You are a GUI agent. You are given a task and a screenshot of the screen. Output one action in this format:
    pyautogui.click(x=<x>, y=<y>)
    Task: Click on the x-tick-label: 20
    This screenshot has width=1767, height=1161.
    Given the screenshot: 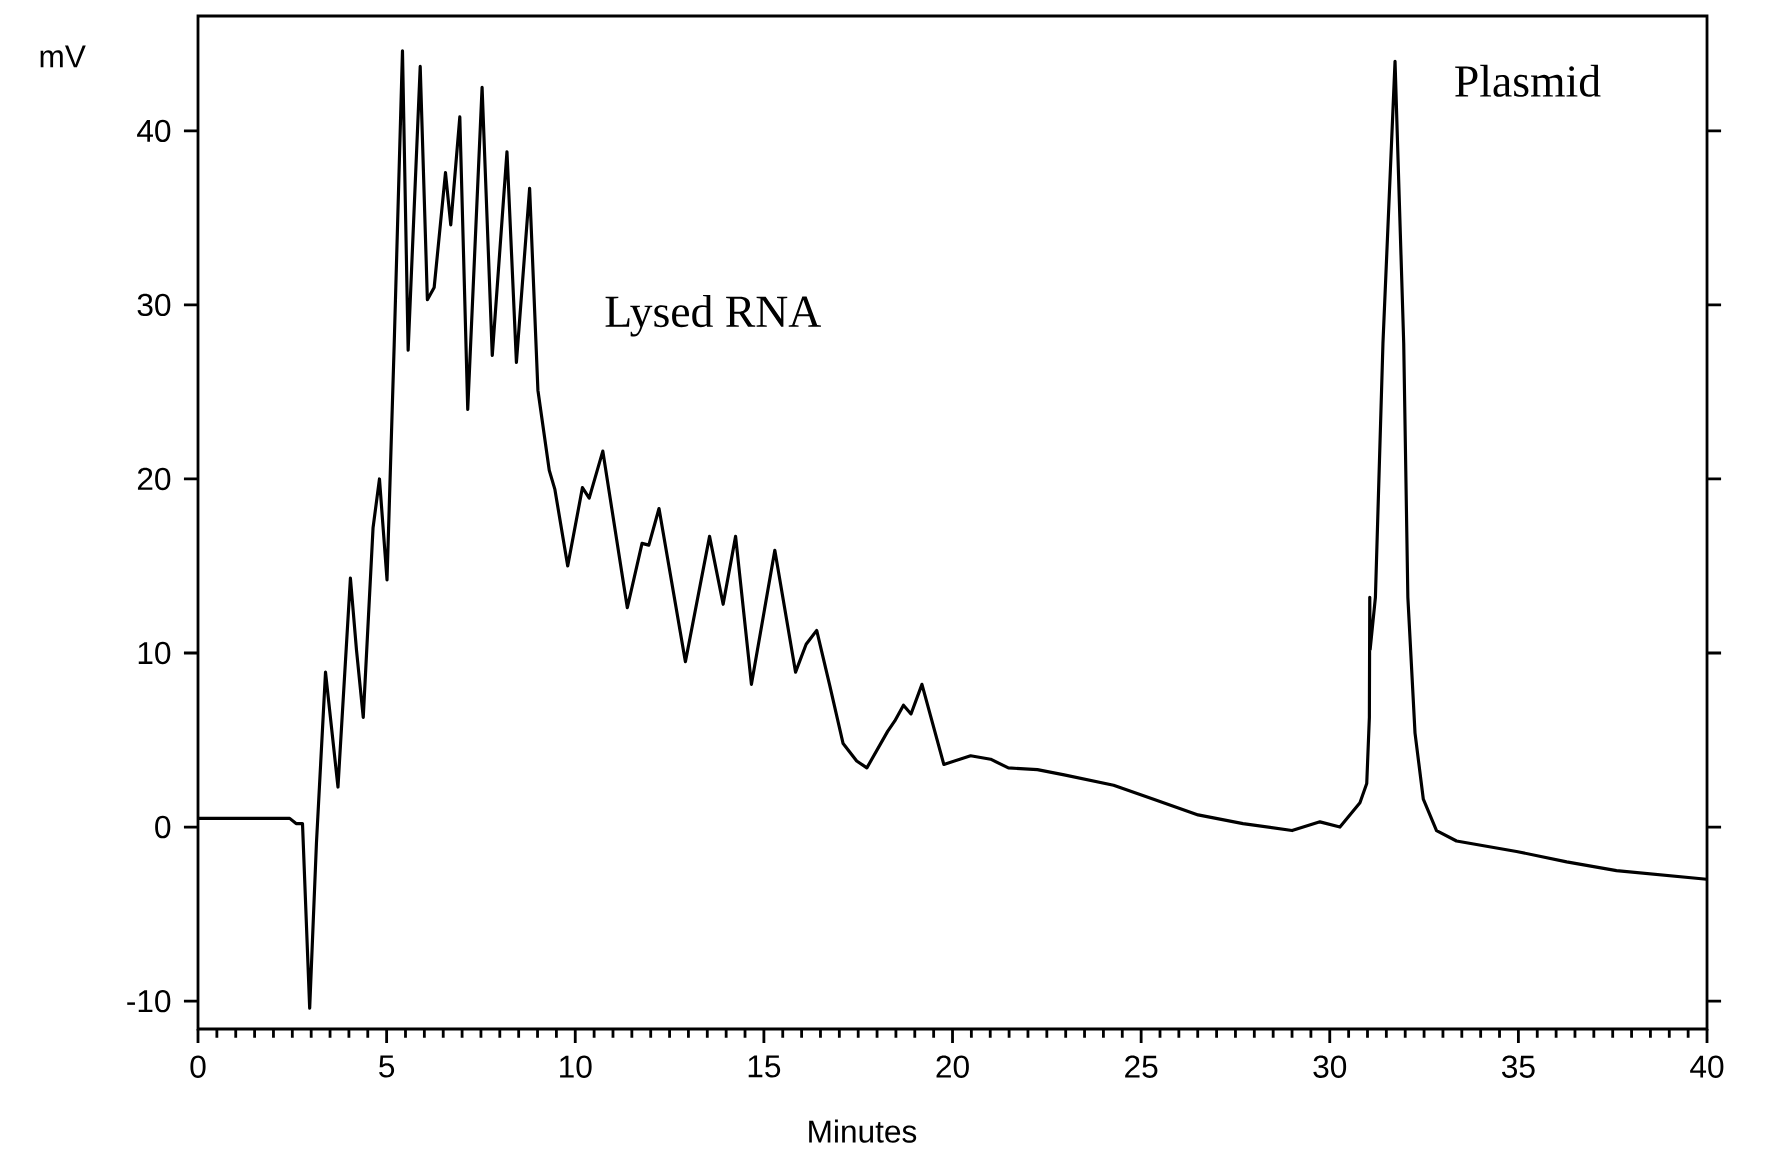 What is the action you would take?
    pyautogui.click(x=952, y=1066)
    